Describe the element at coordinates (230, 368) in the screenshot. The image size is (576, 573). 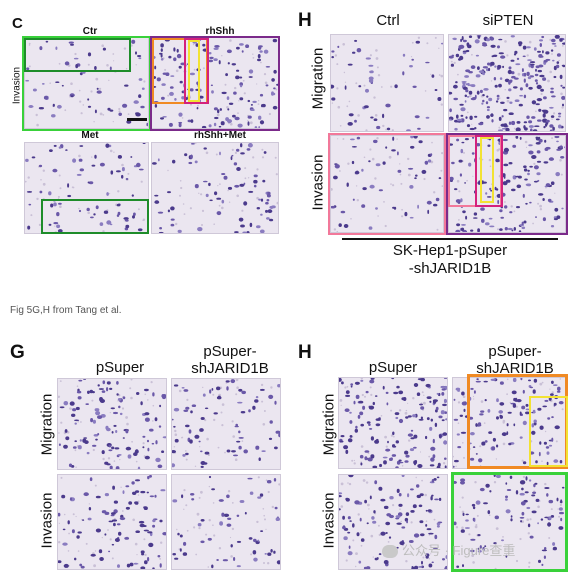
I see `panel-g-col-shjarid1b-line2: shJARID1B` at that location.